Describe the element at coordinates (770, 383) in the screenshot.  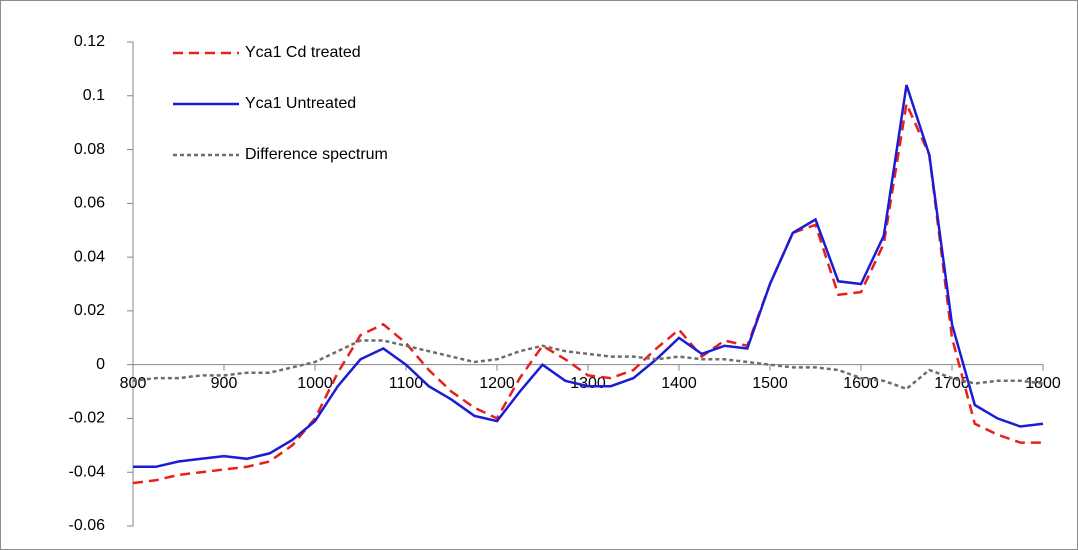
I see `x-tick-label: 1500` at that location.